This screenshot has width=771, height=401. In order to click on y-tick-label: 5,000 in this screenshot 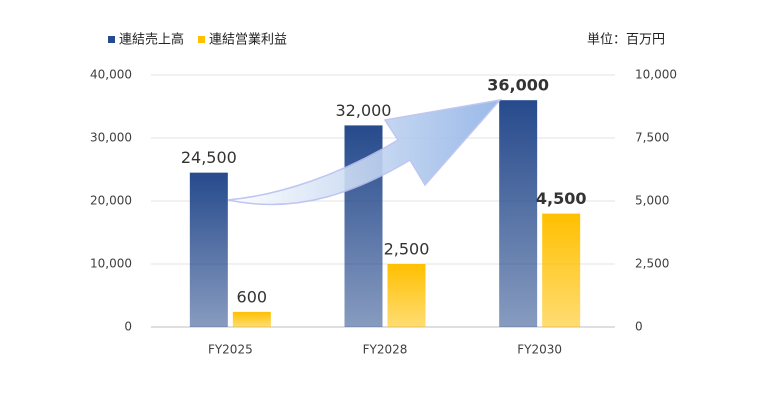, I will do `click(652, 201)`.